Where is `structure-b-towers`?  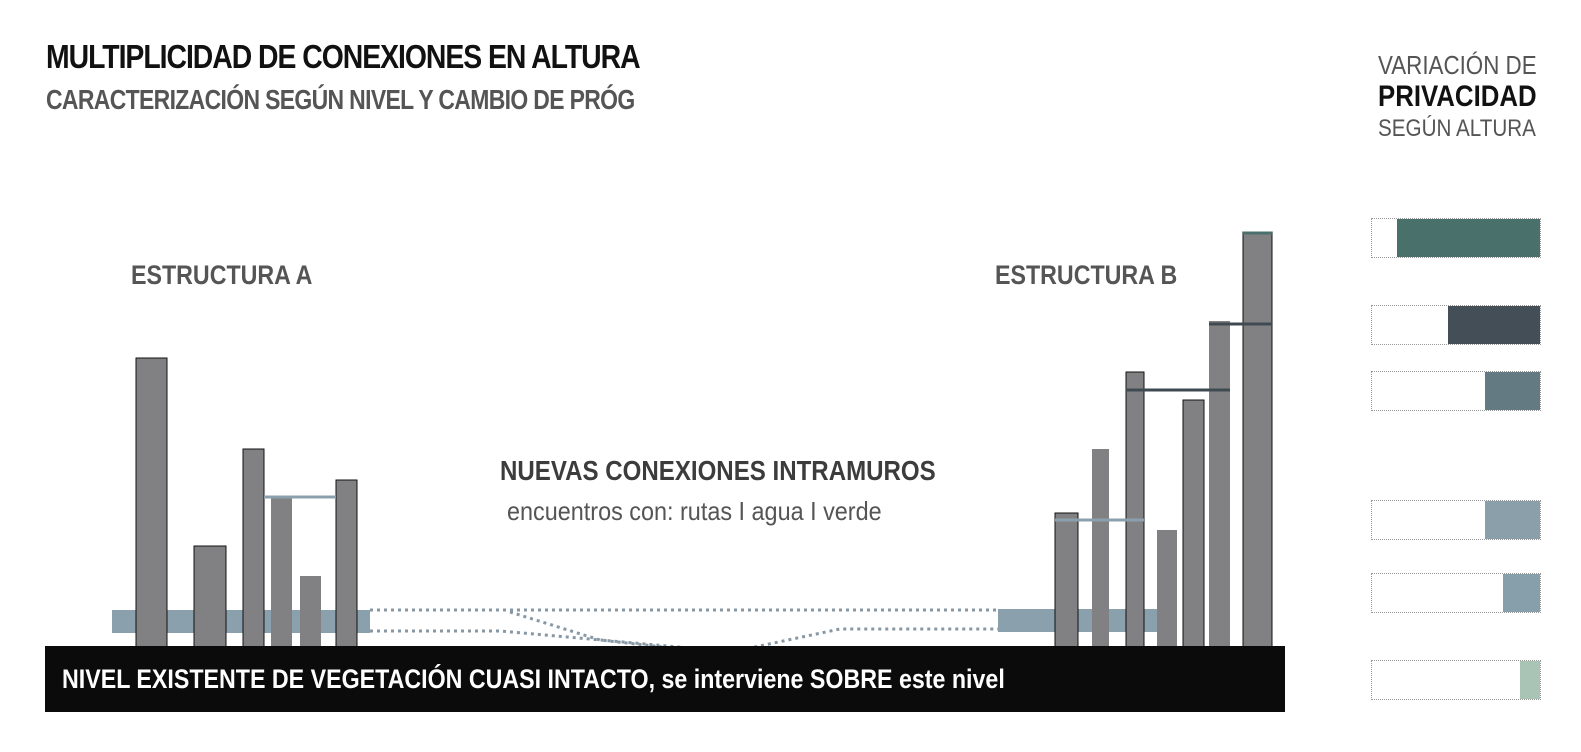 structure-b-towers is located at coordinates (1163, 452).